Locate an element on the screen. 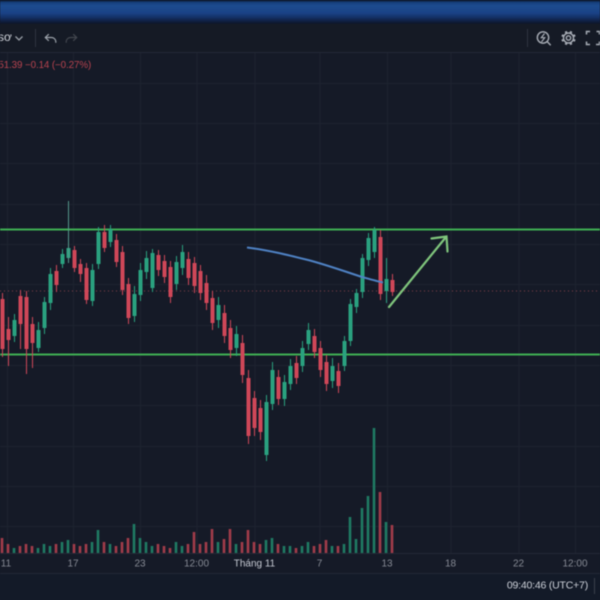 The image size is (600, 600). svg-text: Tháng 11 is located at coordinates (255, 564).